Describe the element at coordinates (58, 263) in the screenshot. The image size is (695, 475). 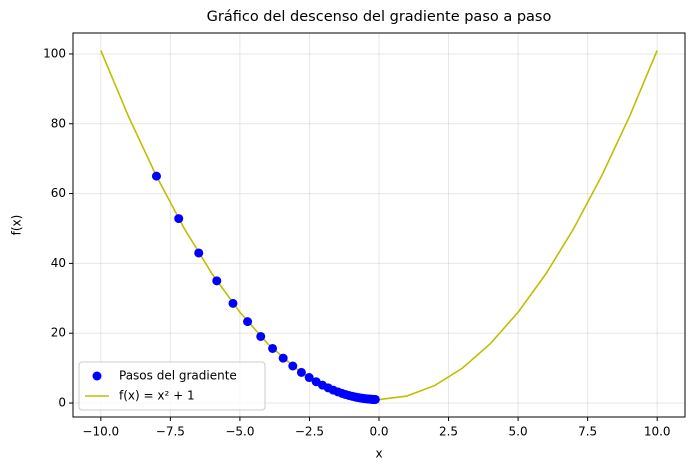
I see `y-tick-label: 40` at that location.